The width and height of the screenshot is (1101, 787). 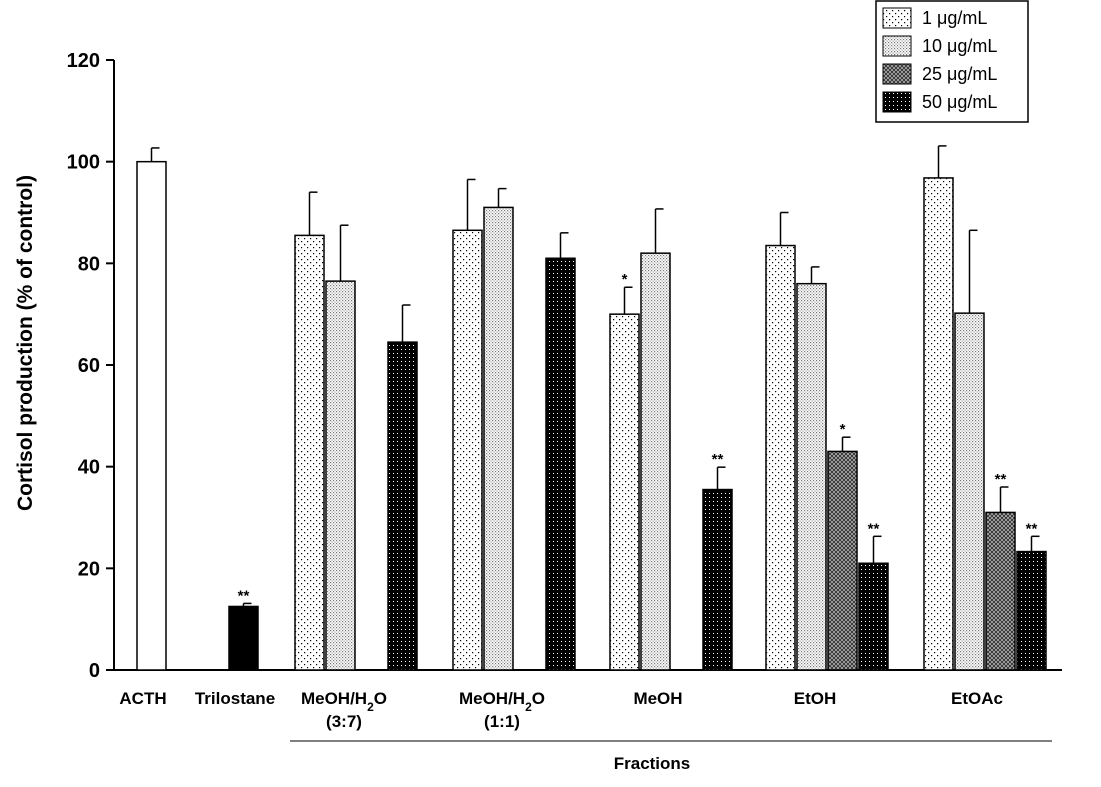 I want to click on category-label: Trilostane, so click(x=235, y=698).